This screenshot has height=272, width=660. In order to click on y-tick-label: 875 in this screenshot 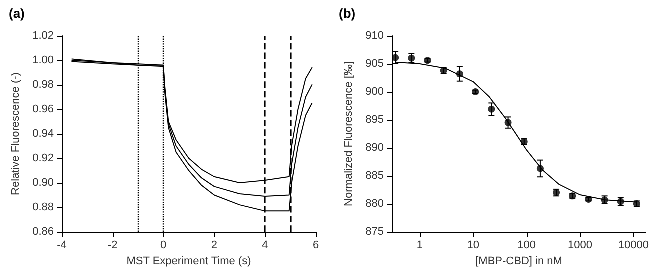, I will do `click(375, 232)`.